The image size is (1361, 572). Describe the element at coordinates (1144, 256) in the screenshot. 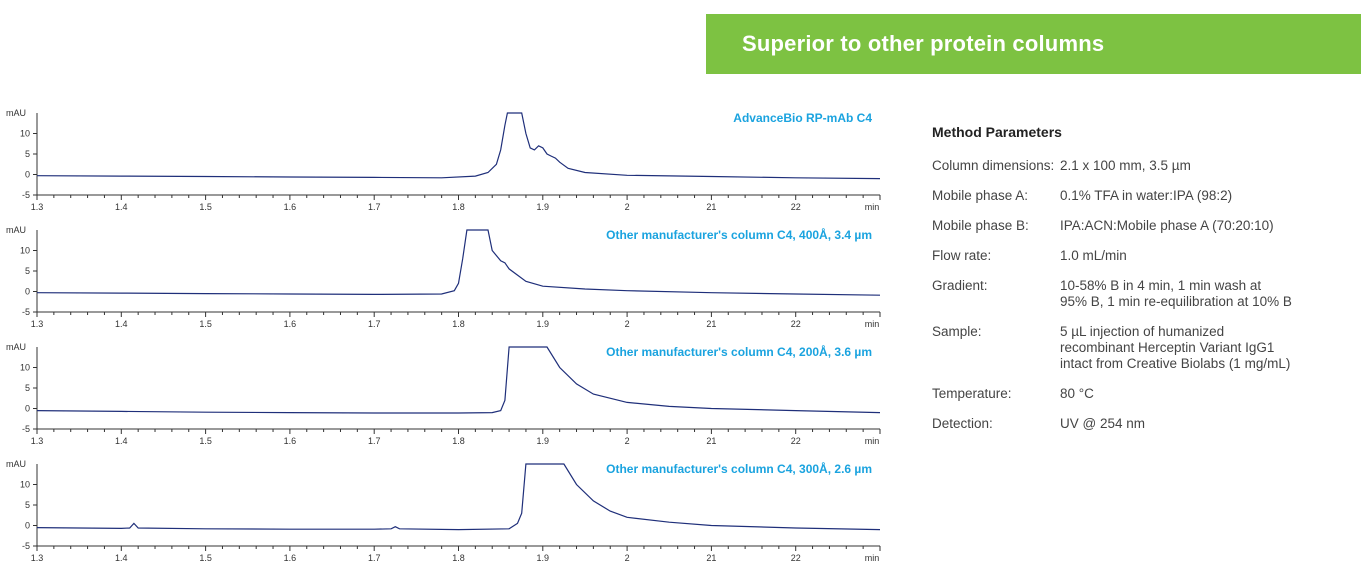

I see `param-row: Flow rate: 1.0 mL/min` at that location.